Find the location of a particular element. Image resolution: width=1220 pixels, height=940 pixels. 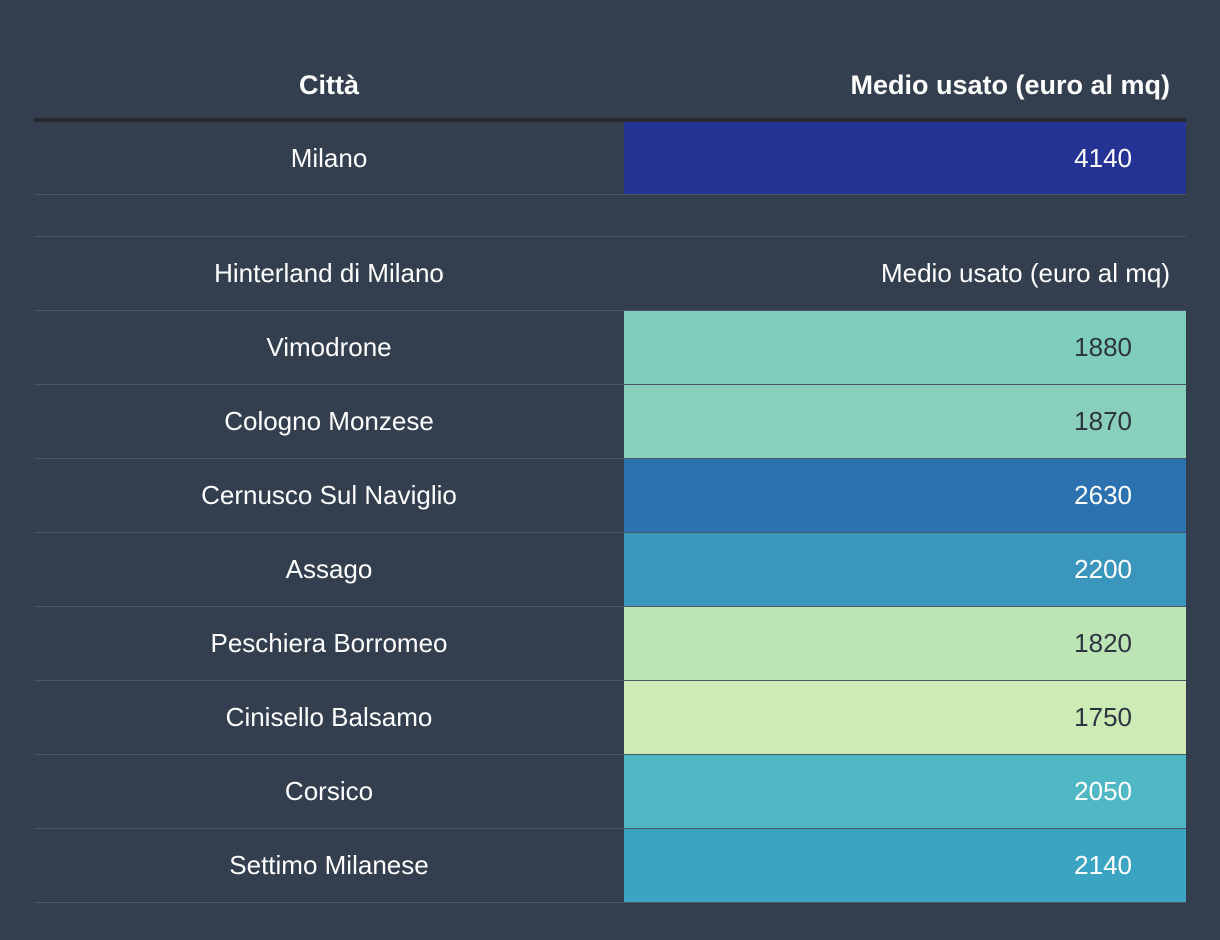

city-cell: Milano is located at coordinates (329, 157).